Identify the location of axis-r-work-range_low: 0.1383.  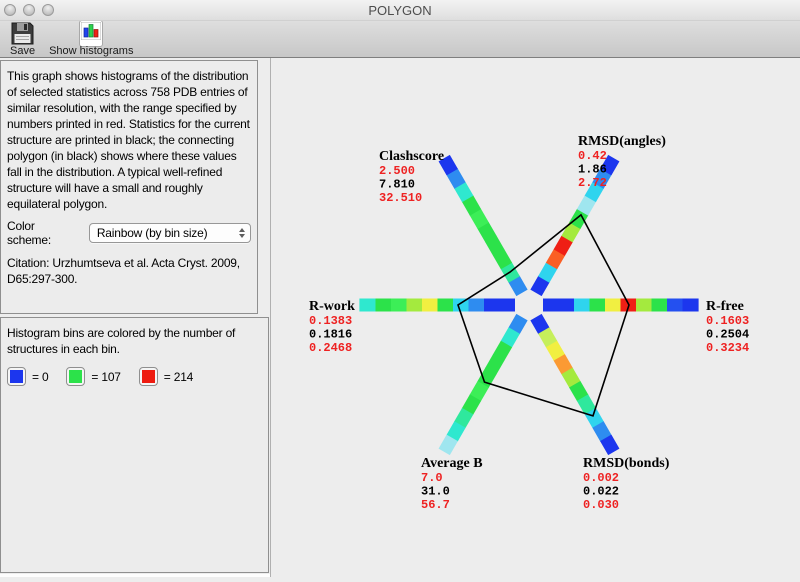
(330, 321).